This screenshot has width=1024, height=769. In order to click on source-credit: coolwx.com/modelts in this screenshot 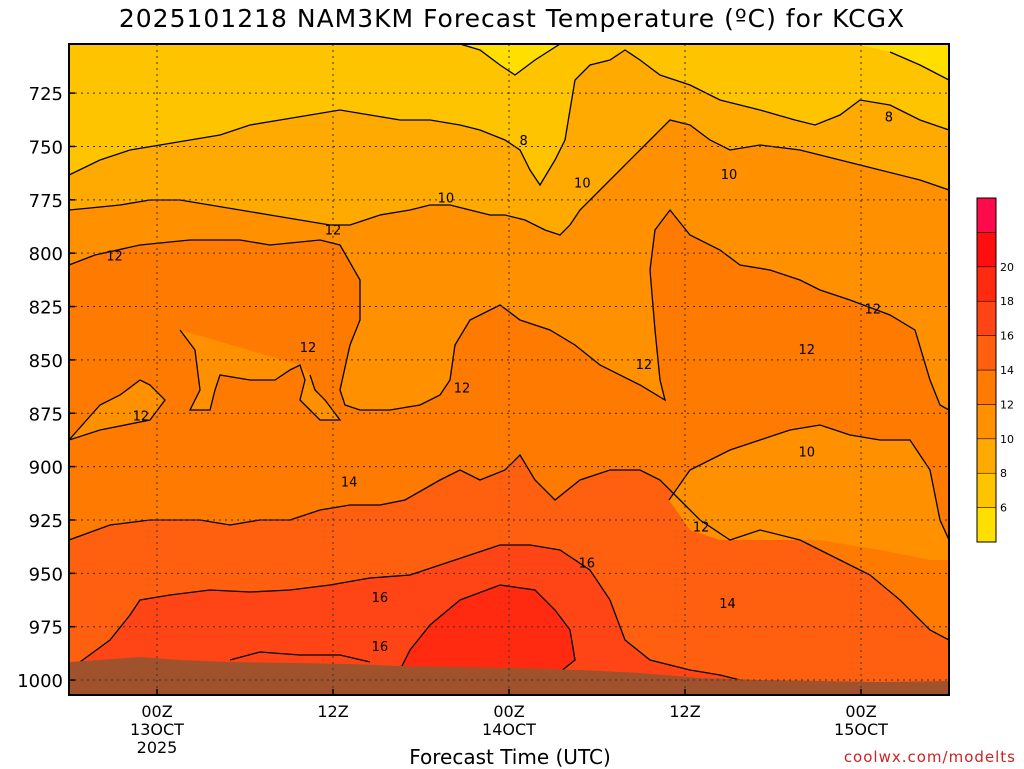, I will do `click(929, 757)`.